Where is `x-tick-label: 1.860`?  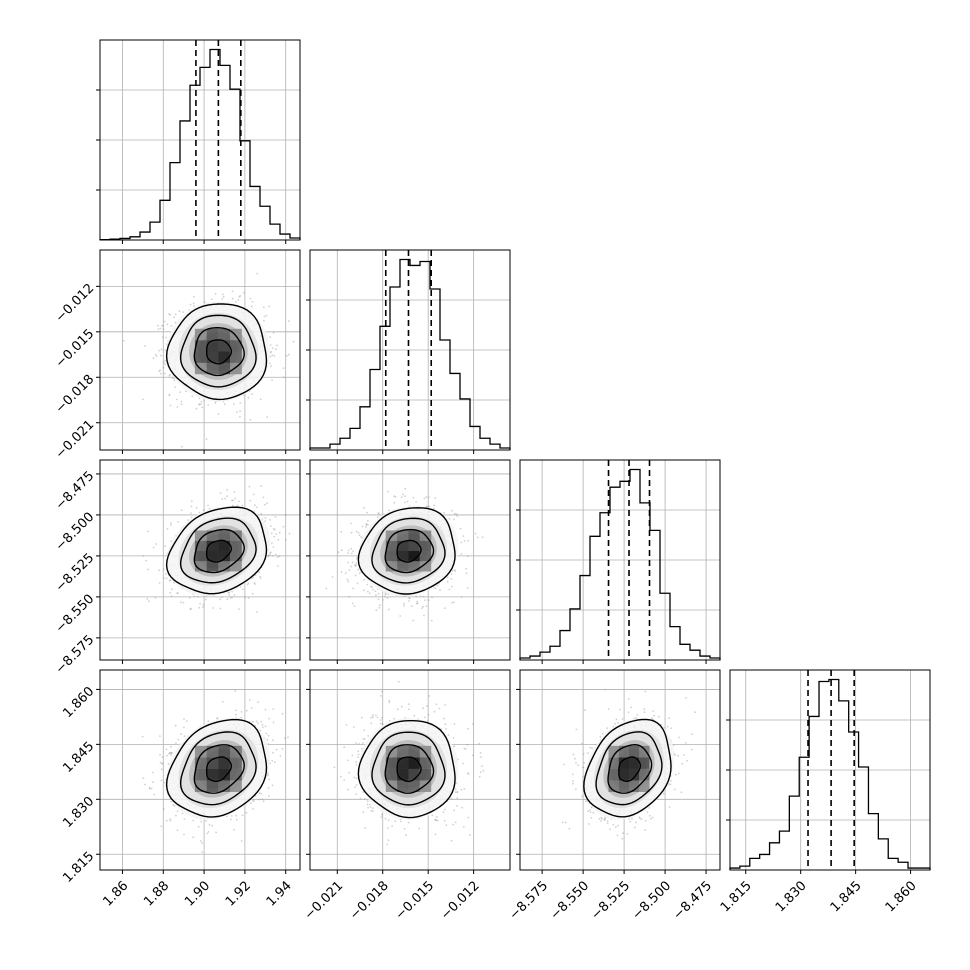 x-tick-label: 1.860 is located at coordinates (901, 896).